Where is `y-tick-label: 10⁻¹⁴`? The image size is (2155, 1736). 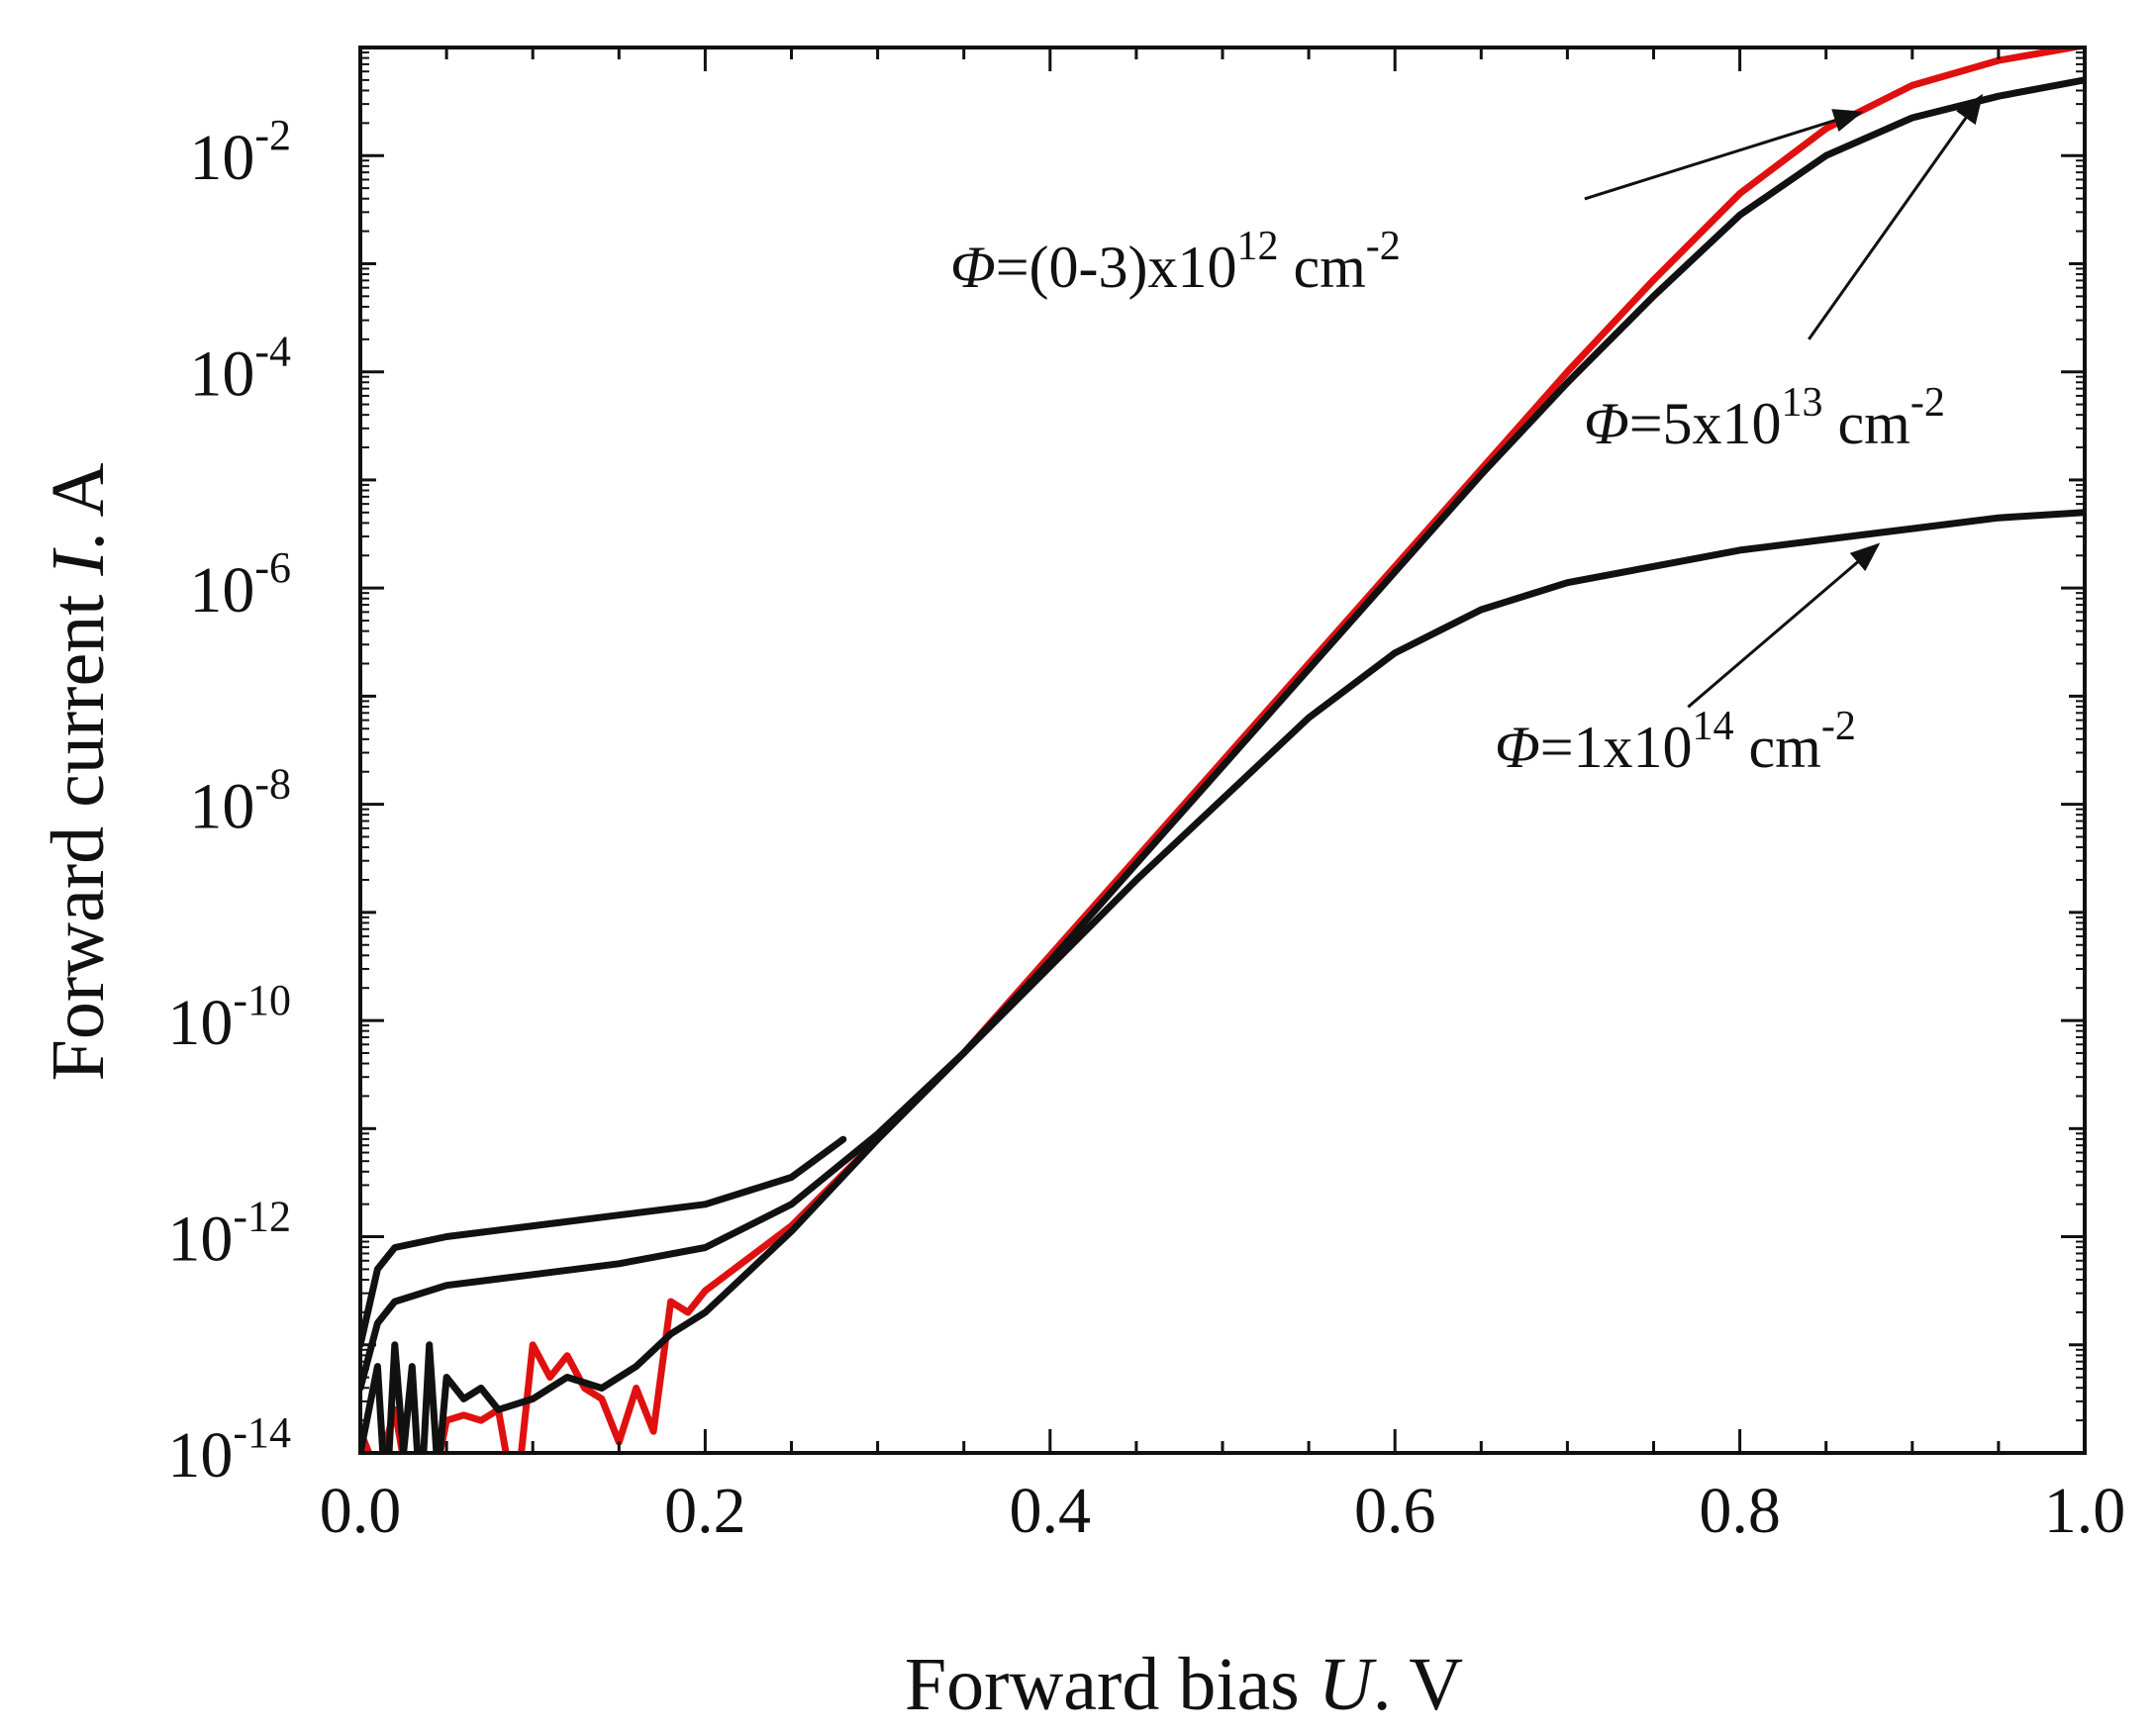 y-tick-label: 10⁻¹⁴ is located at coordinates (229, 1450).